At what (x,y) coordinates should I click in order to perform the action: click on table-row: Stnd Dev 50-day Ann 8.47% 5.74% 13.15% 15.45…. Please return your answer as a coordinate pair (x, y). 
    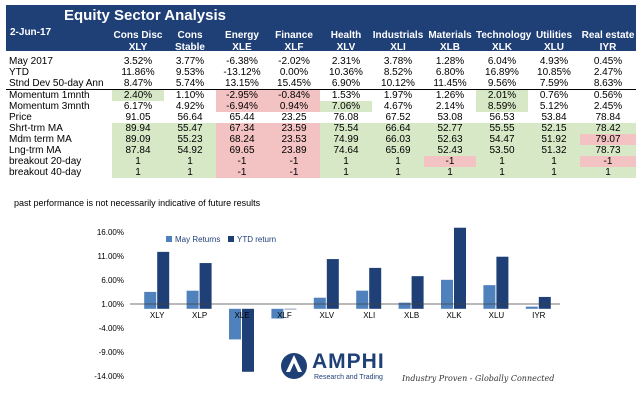
    Looking at the image, I should click on (321, 84).